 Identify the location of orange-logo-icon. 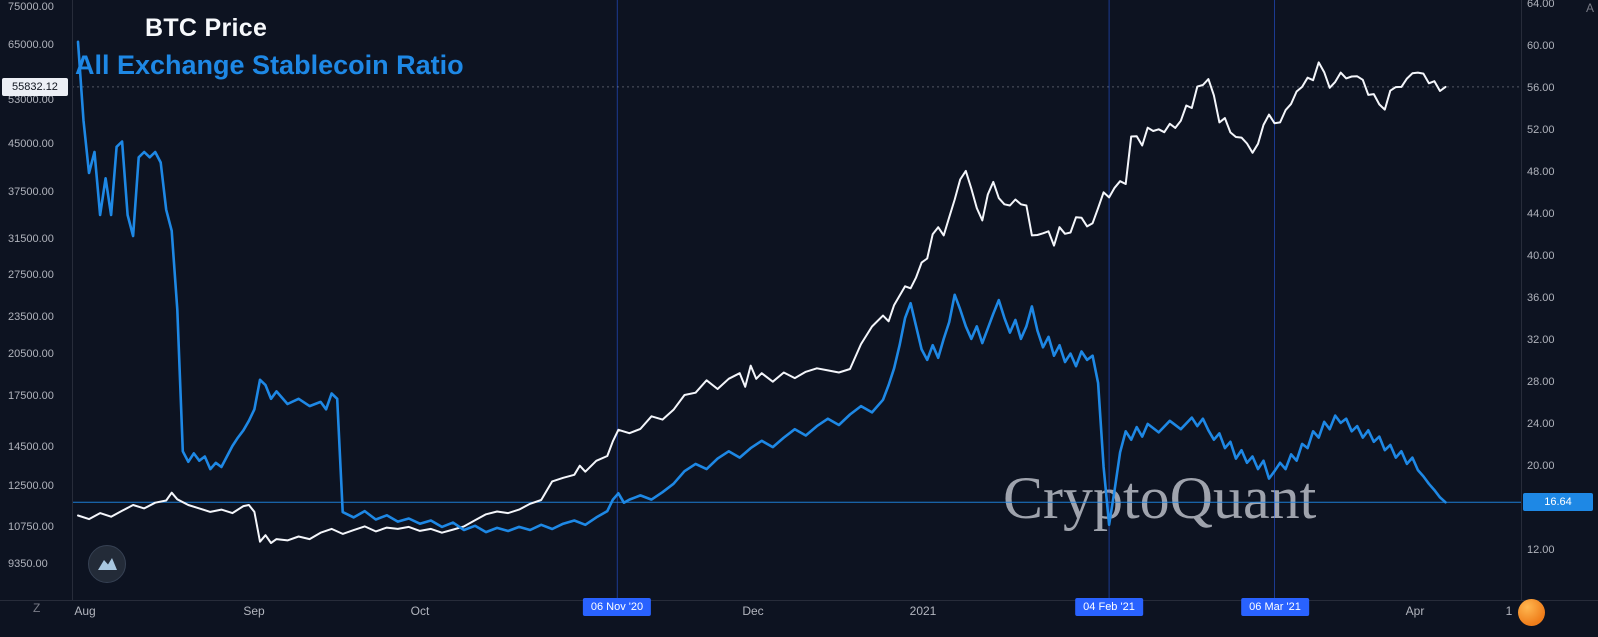
(1531, 612).